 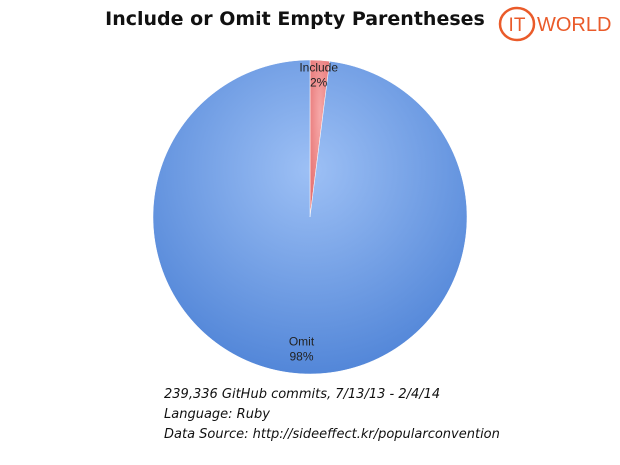 What do you see at coordinates (302, 394) in the screenshot?
I see `footnote-line1: 239,336 GitHub commits, 7/13/13 - 2/4/14` at bounding box center [302, 394].